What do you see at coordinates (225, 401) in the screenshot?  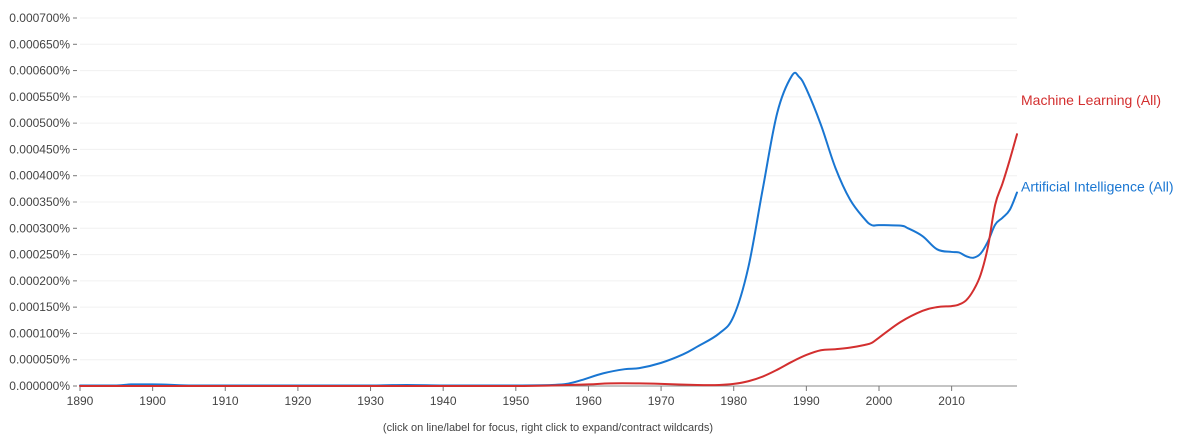 I see `x-tick-label: 1910` at bounding box center [225, 401].